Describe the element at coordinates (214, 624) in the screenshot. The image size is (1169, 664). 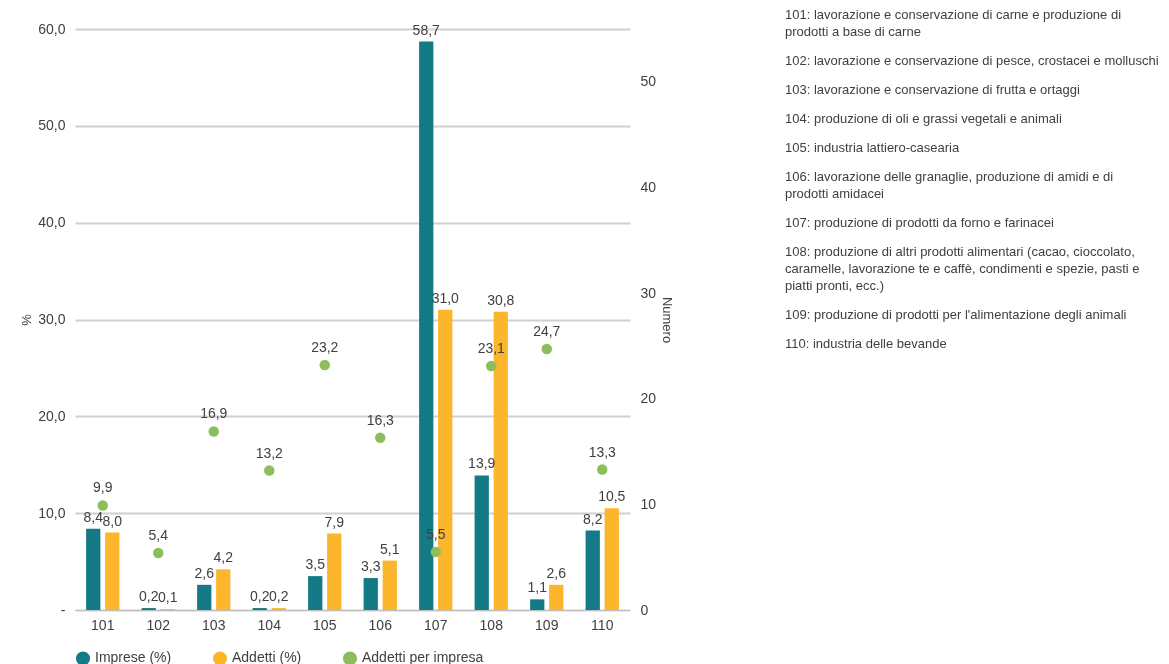
I see `x-tick-label: 103` at that location.